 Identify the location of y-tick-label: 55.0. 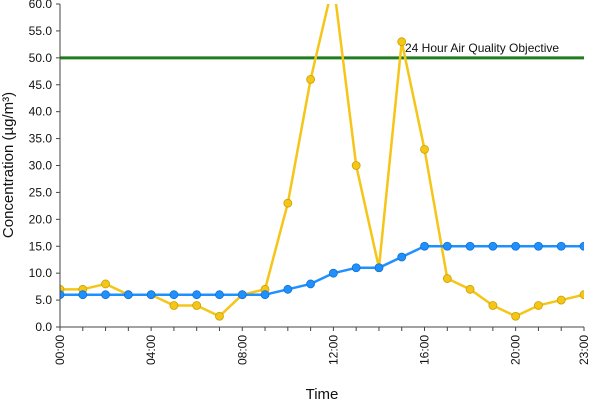
(41, 31).